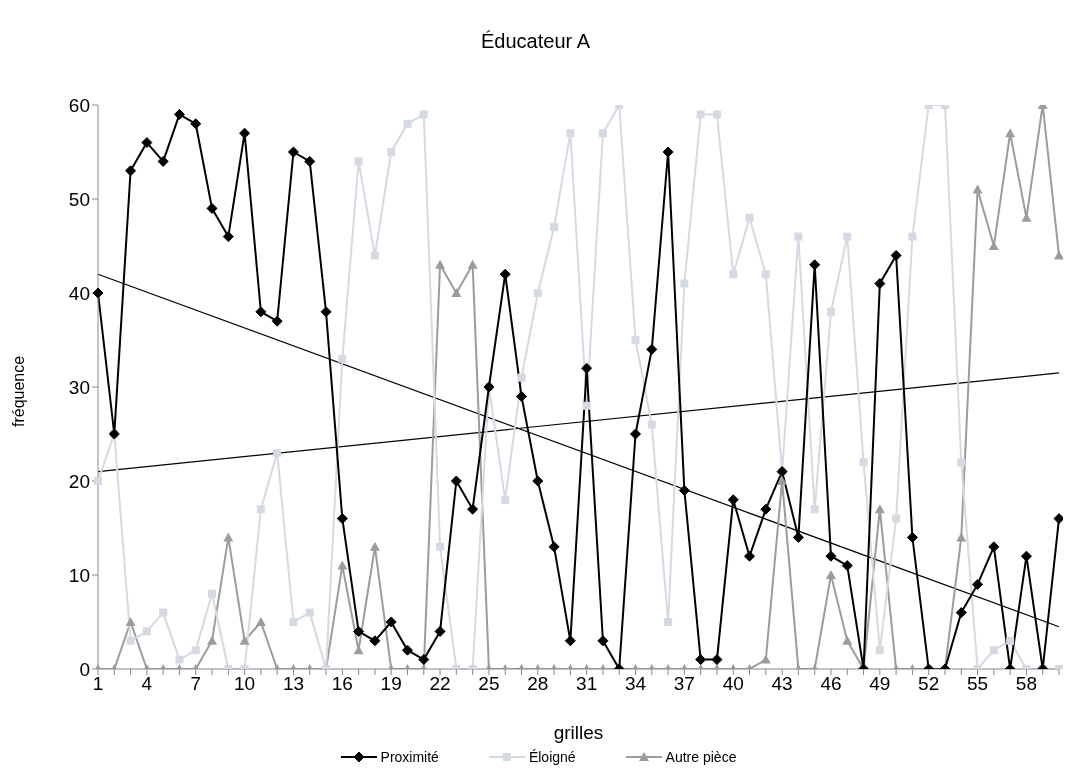 The width and height of the screenshot is (1071, 783). Describe the element at coordinates (635, 684) in the screenshot. I see `x-tick-label: 34` at that location.